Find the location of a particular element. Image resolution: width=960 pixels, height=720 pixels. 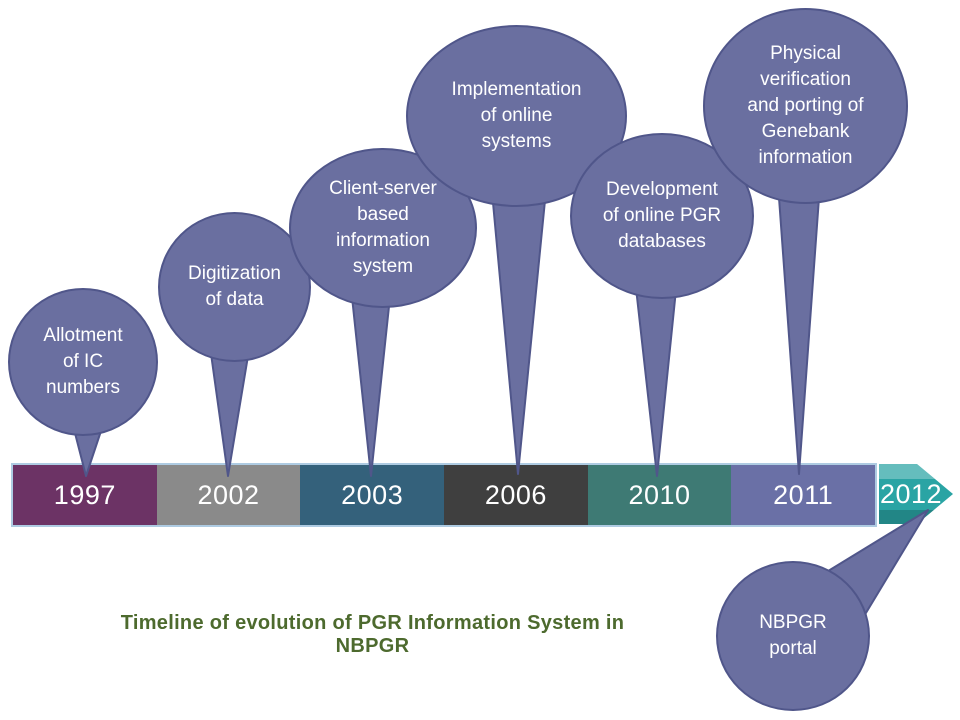

year-label-2010: 2010 is located at coordinates (659, 494).